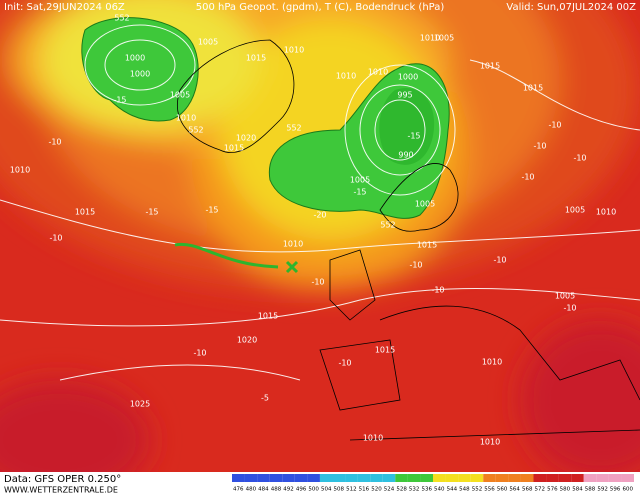  What do you see at coordinates (477, 490) in the screenshot?
I see `colorbar-label: 552` at bounding box center [477, 490].